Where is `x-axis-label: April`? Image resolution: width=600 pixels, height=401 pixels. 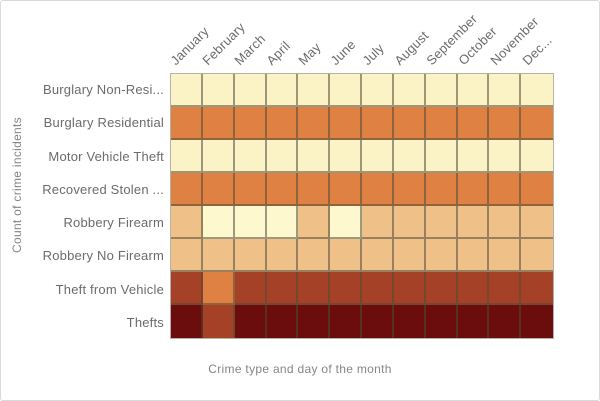 x-axis-label: April is located at coordinates (278, 53).